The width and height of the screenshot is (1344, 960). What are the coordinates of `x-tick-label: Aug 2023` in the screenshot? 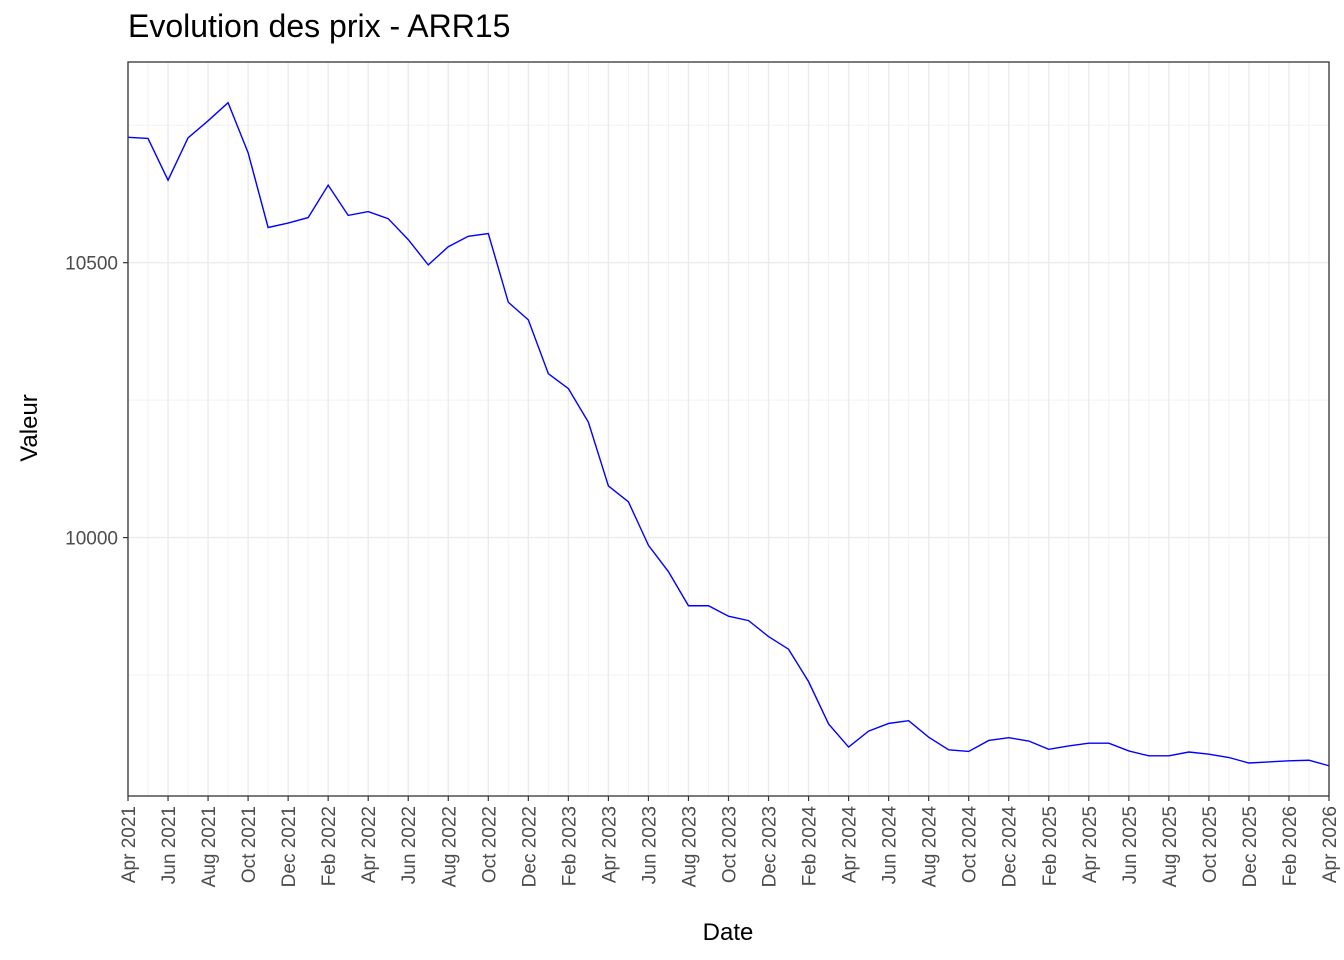 It's located at (689, 846).